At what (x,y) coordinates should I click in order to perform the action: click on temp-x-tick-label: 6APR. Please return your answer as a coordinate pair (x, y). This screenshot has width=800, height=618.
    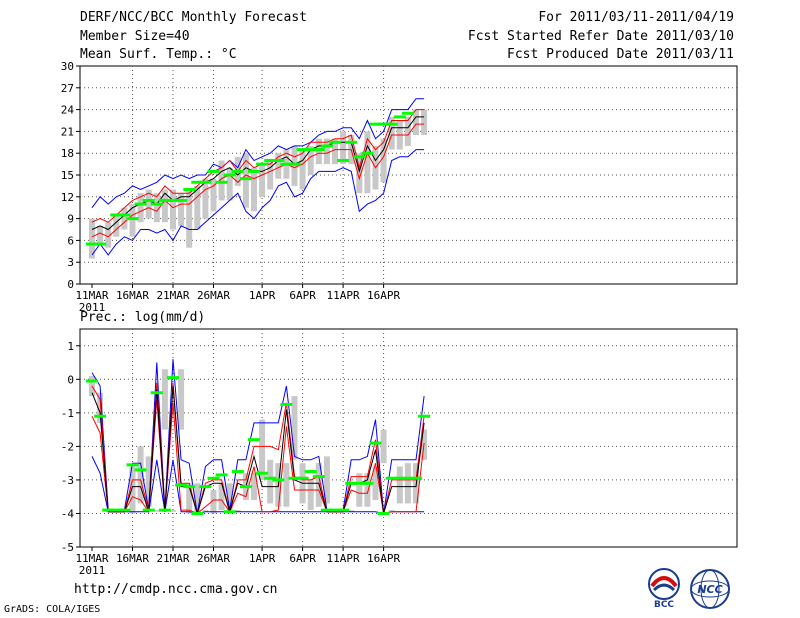
    Looking at the image, I should click on (302, 295).